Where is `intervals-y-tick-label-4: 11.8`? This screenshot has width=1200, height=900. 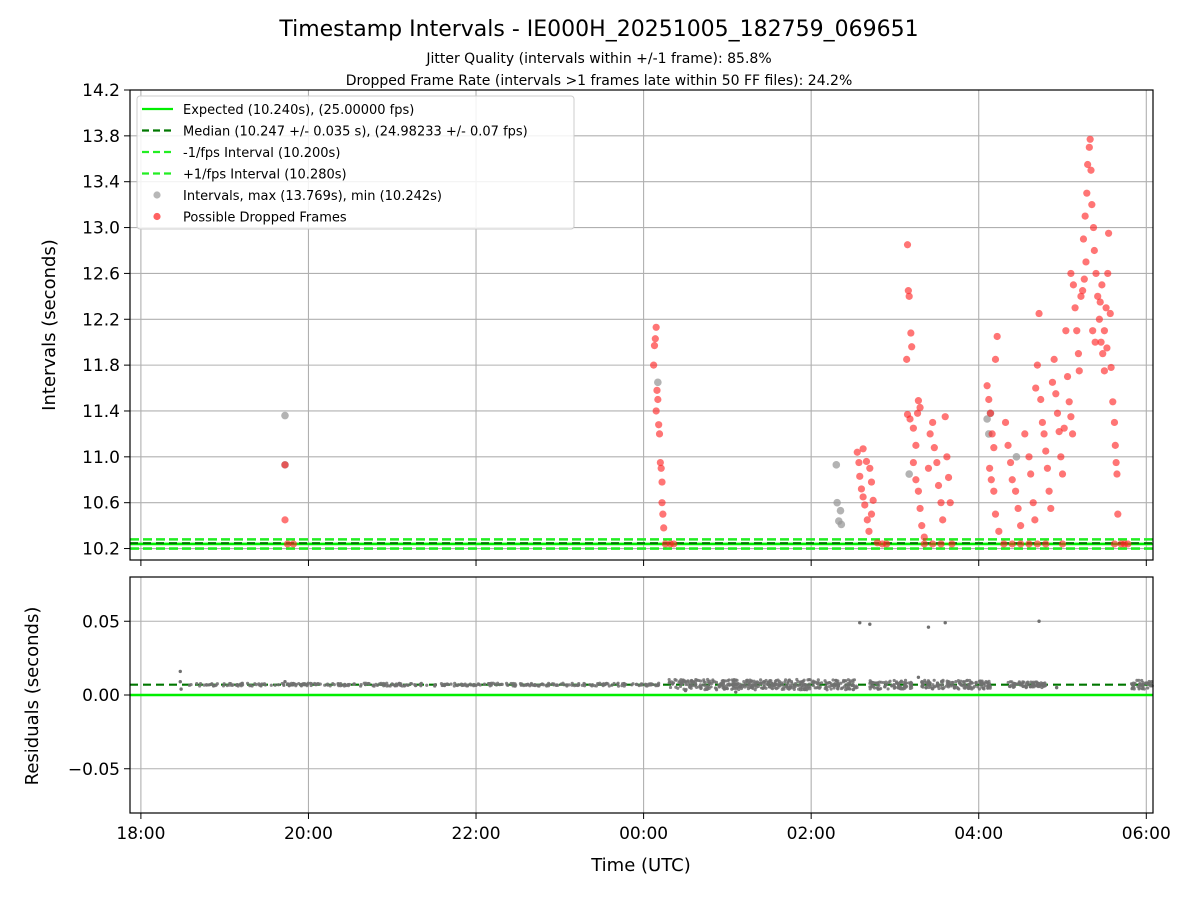 intervals-y-tick-label-4: 11.8 is located at coordinates (101, 366).